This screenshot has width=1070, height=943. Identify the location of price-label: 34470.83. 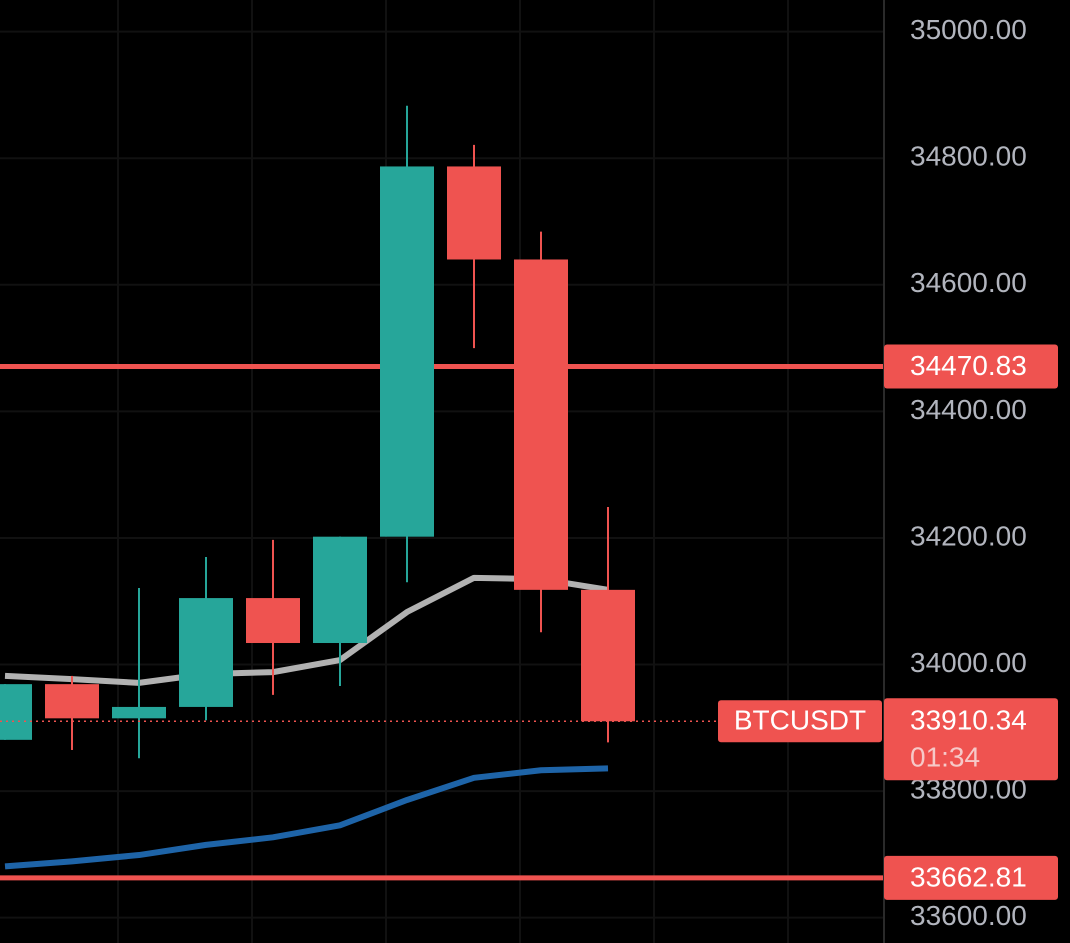
(968, 365).